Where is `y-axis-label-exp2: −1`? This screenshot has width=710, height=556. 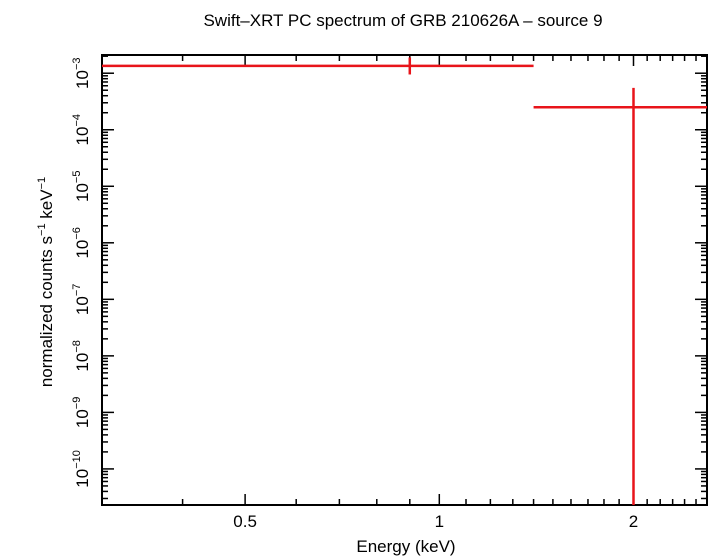
y-axis-label-exp2: −1 is located at coordinates (42, 183).